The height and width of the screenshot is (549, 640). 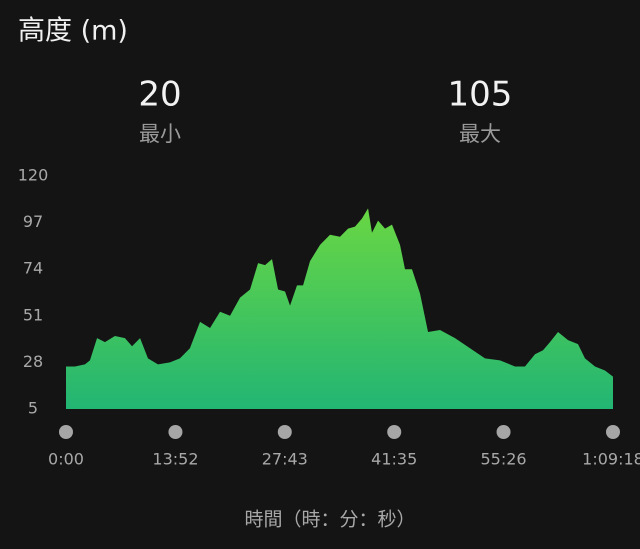 I want to click on x-tick-label: 0:00, so click(x=66, y=459).